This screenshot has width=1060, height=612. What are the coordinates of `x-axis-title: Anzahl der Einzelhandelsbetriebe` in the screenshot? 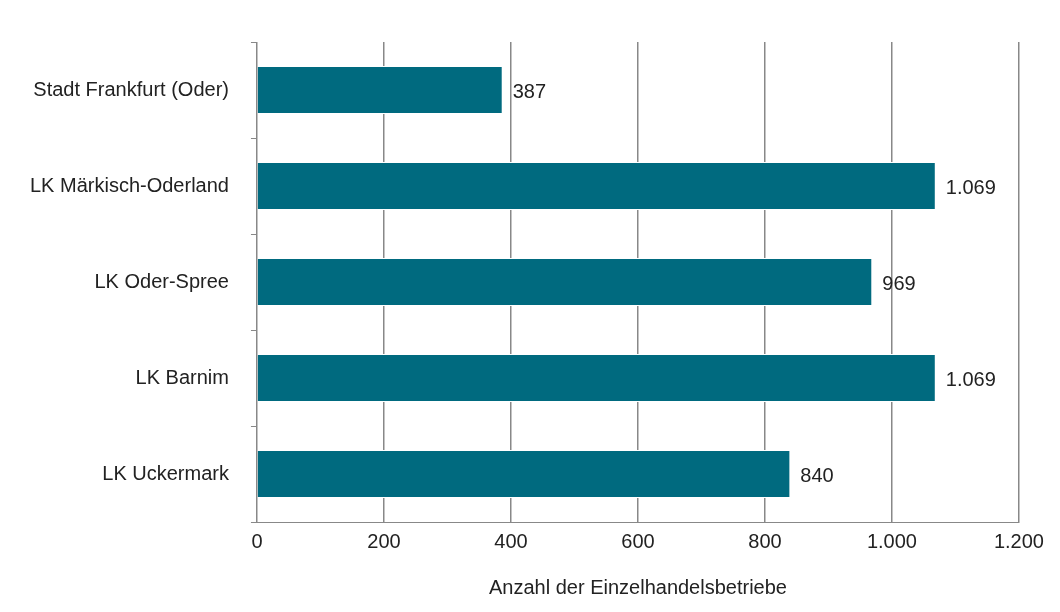 It's located at (637, 586).